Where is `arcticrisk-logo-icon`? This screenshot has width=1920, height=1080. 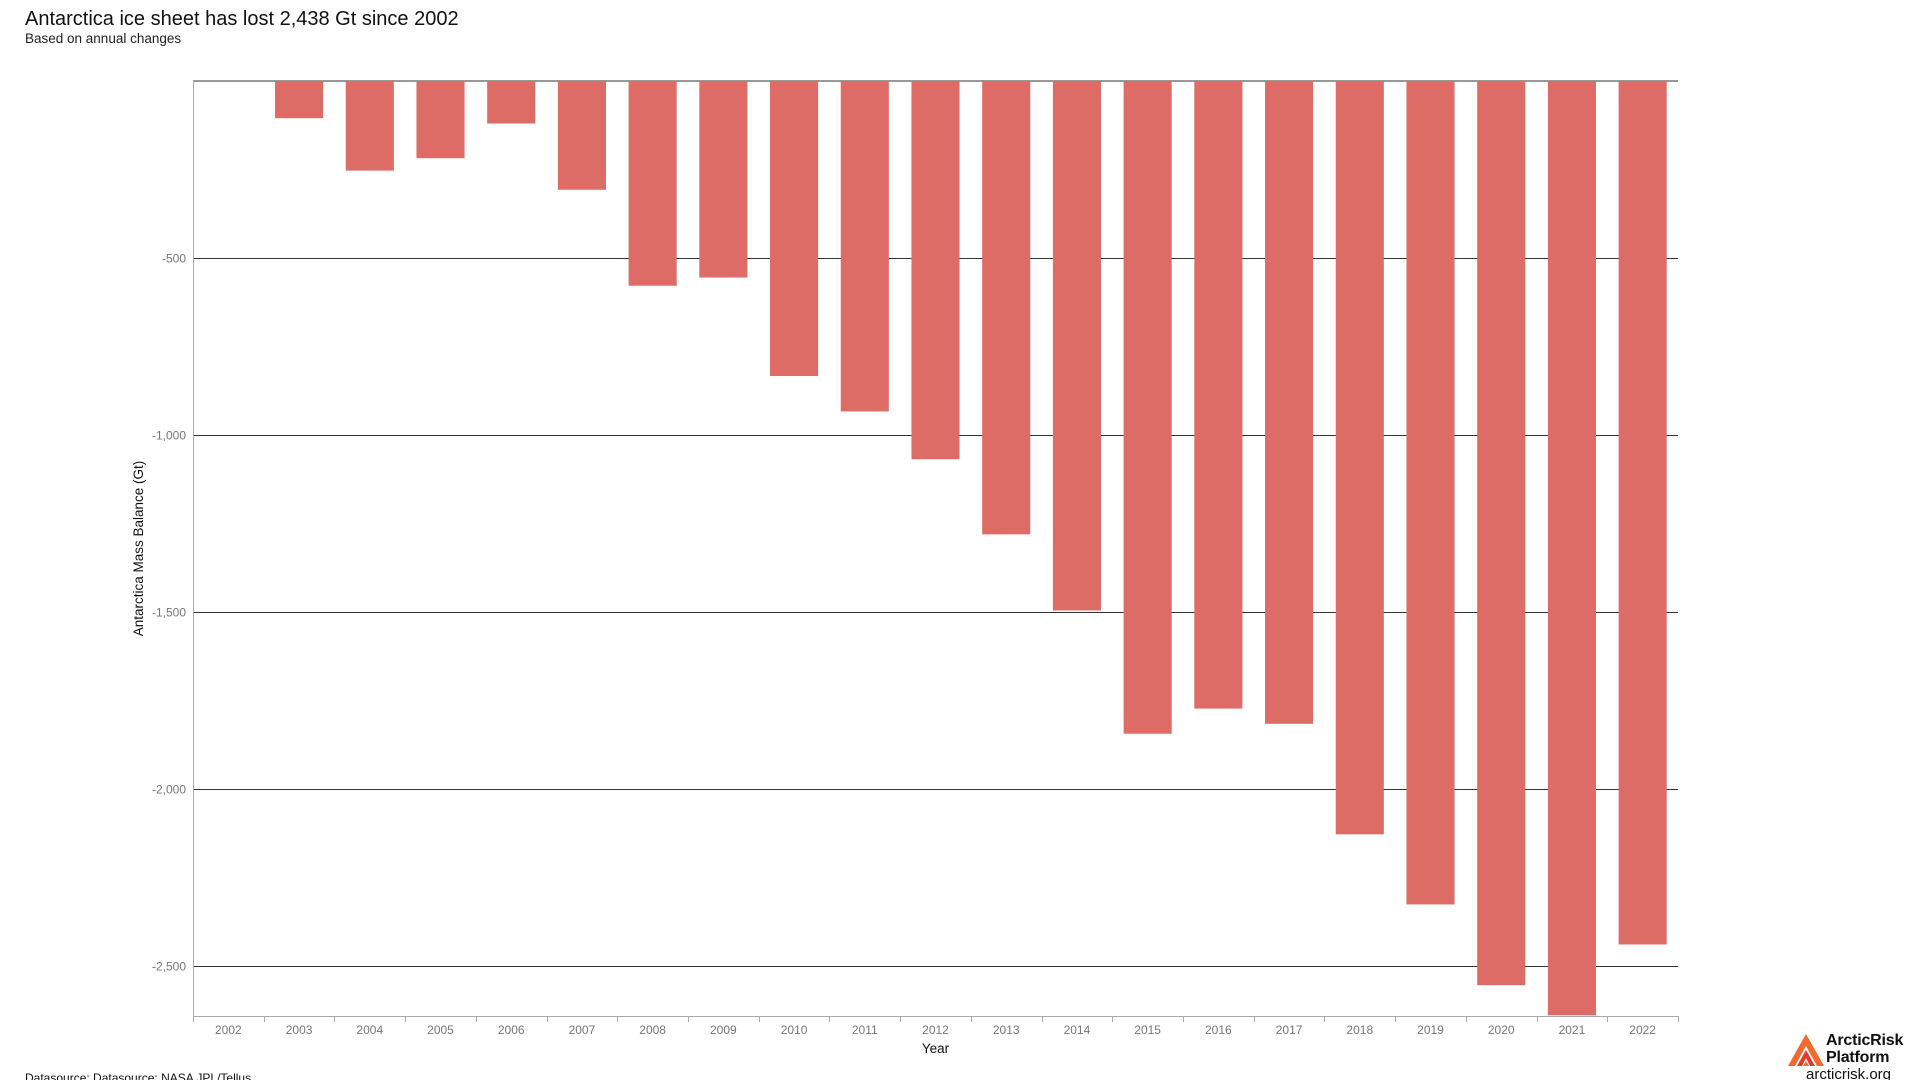
arcticrisk-logo-icon is located at coordinates (1806, 1050).